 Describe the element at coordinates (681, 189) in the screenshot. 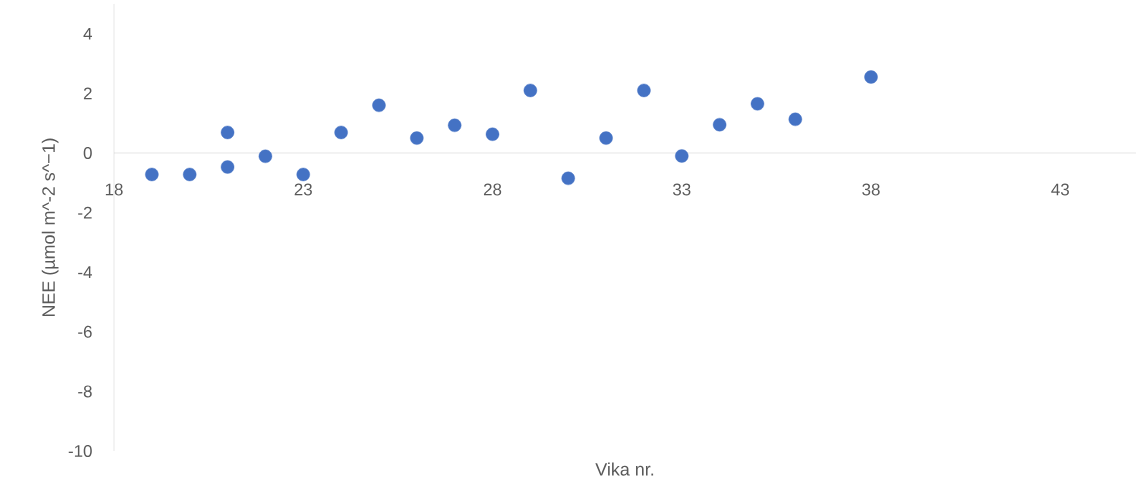

I see `x-tick-label: 33` at that location.